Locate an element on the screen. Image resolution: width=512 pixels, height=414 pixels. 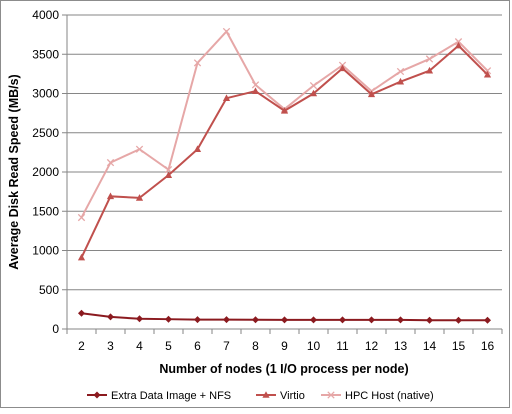
y-tick-label: 500 is located at coordinates (49, 290).